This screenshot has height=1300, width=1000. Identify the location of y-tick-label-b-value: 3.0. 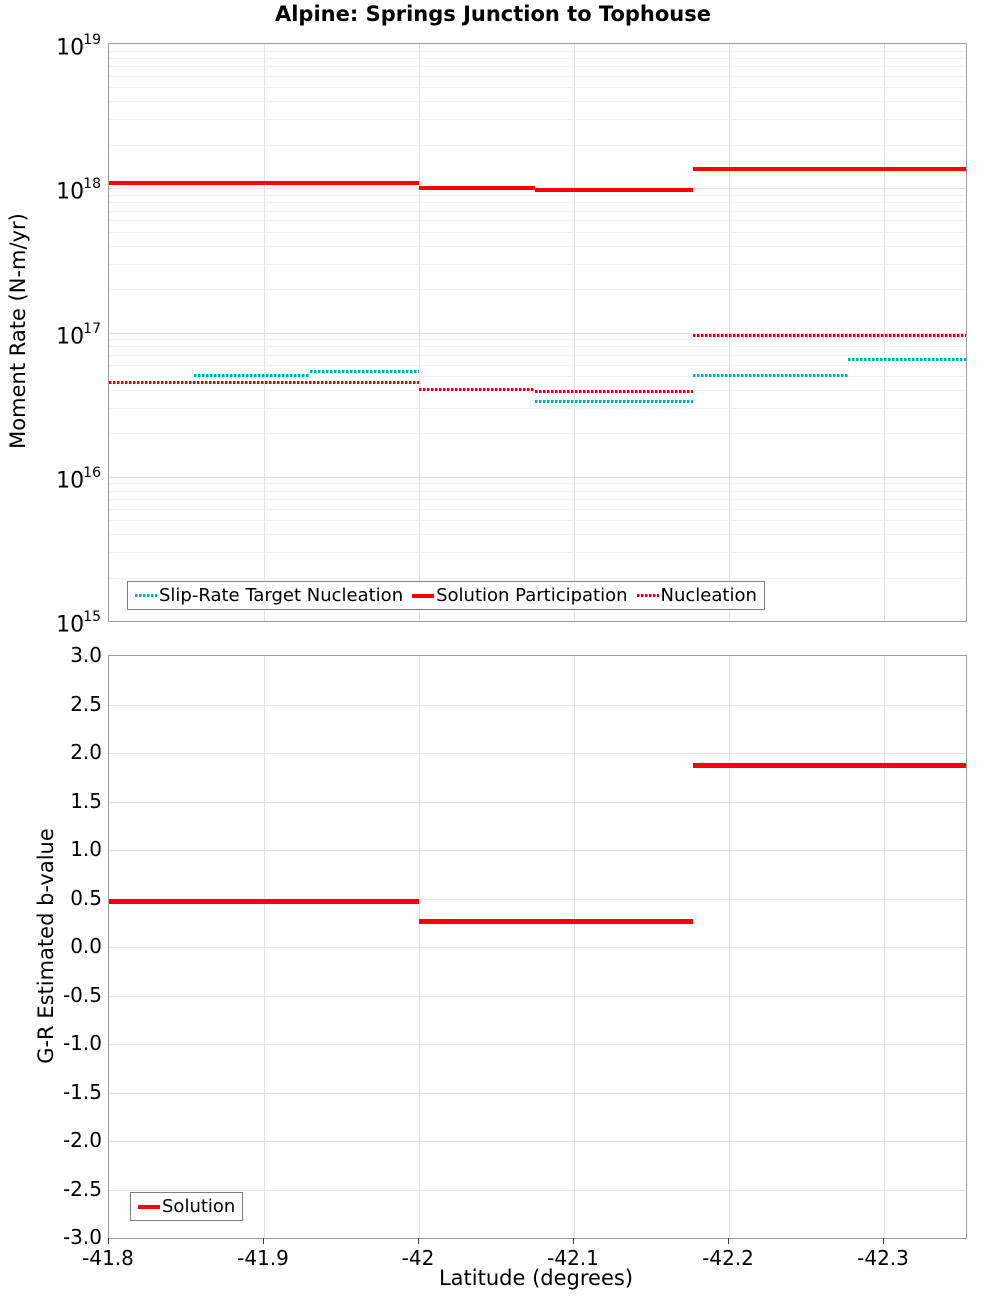
(86, 655).